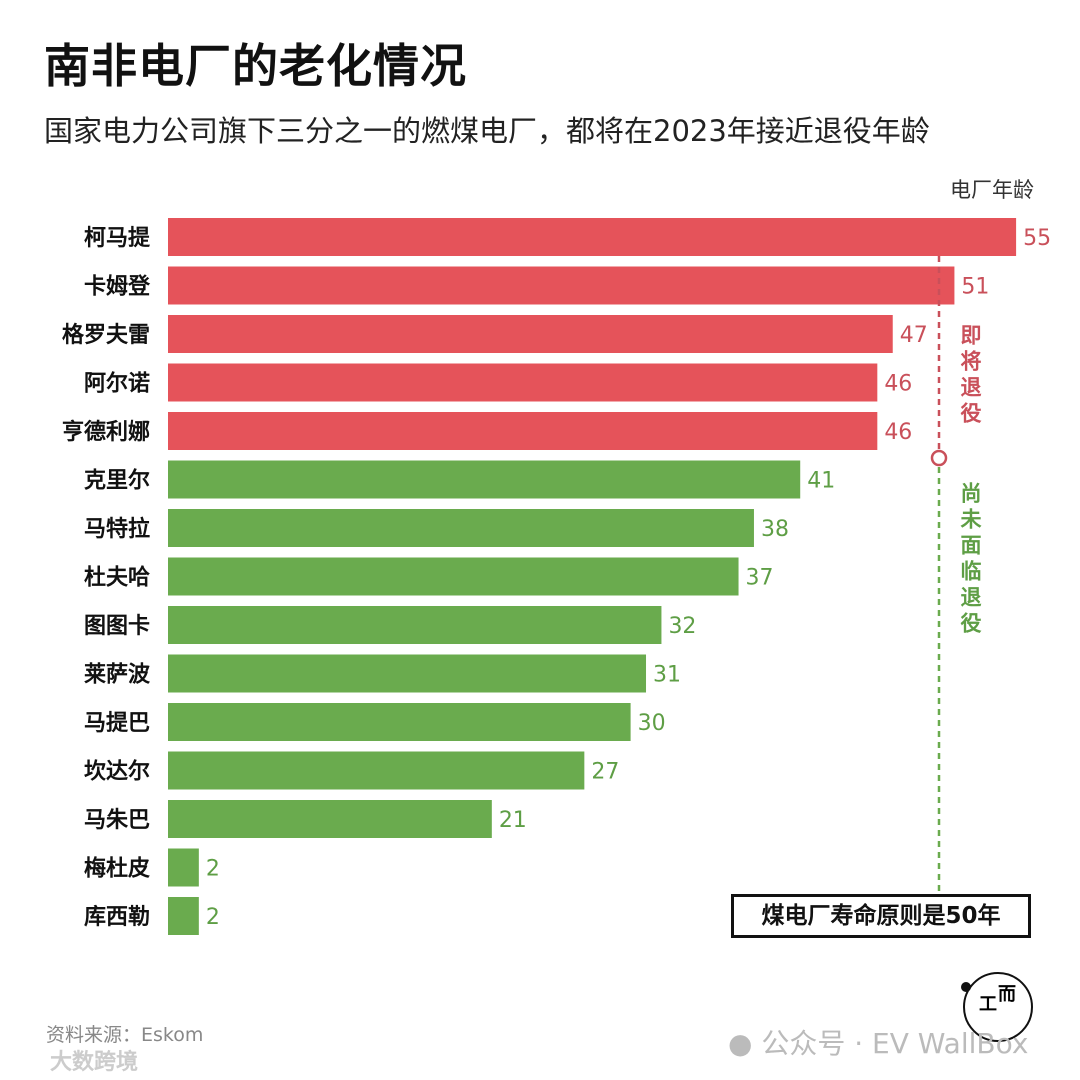 This screenshot has height=1080, width=1080. I want to click on data-label: 38, so click(775, 529).